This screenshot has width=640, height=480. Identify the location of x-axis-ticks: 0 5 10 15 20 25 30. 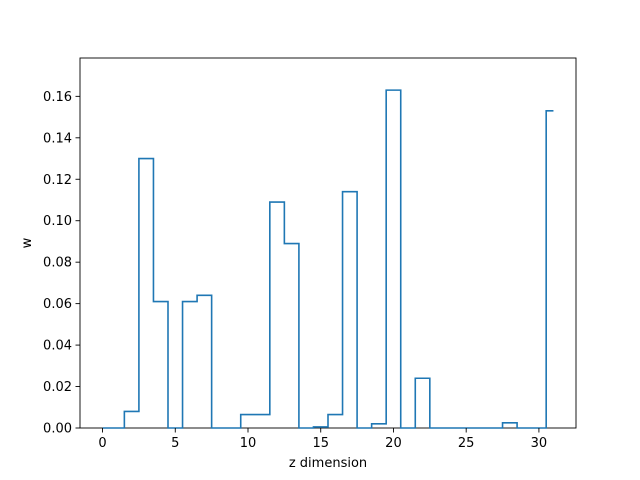
(322, 439).